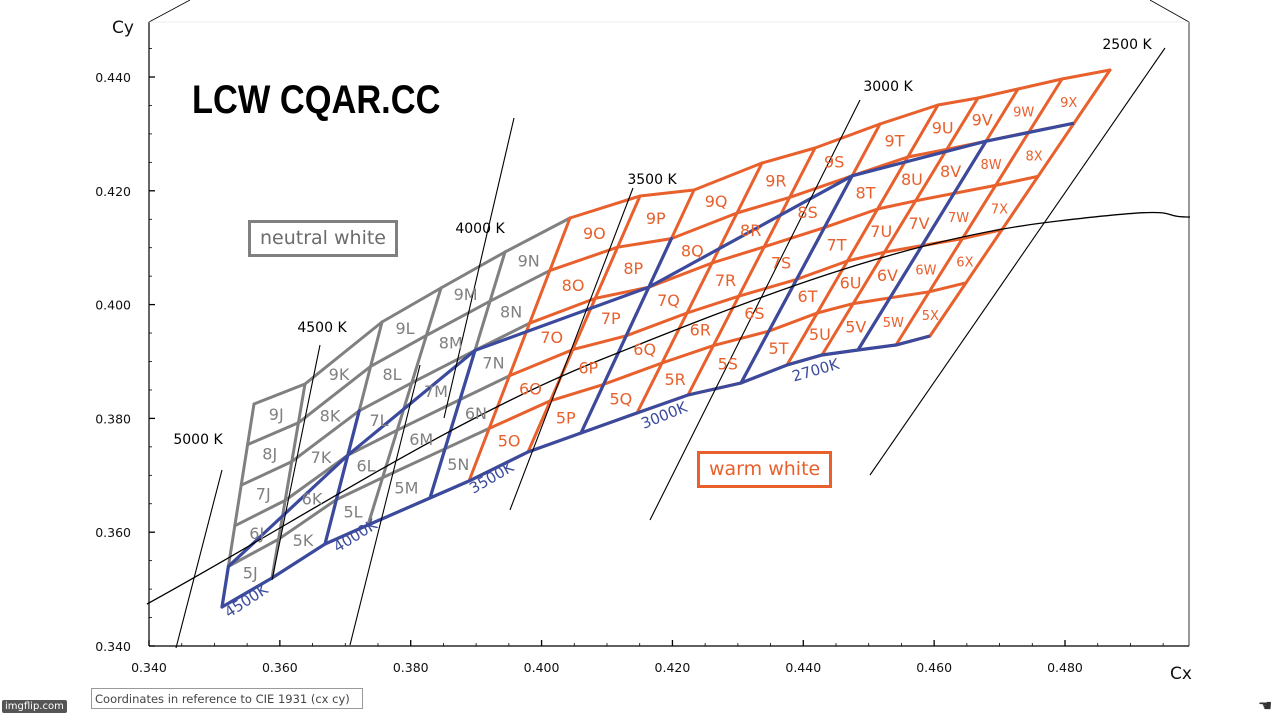 The image size is (1280, 720). What do you see at coordinates (476, 413) in the screenshot?
I see `bin-label: 6N` at bounding box center [476, 413].